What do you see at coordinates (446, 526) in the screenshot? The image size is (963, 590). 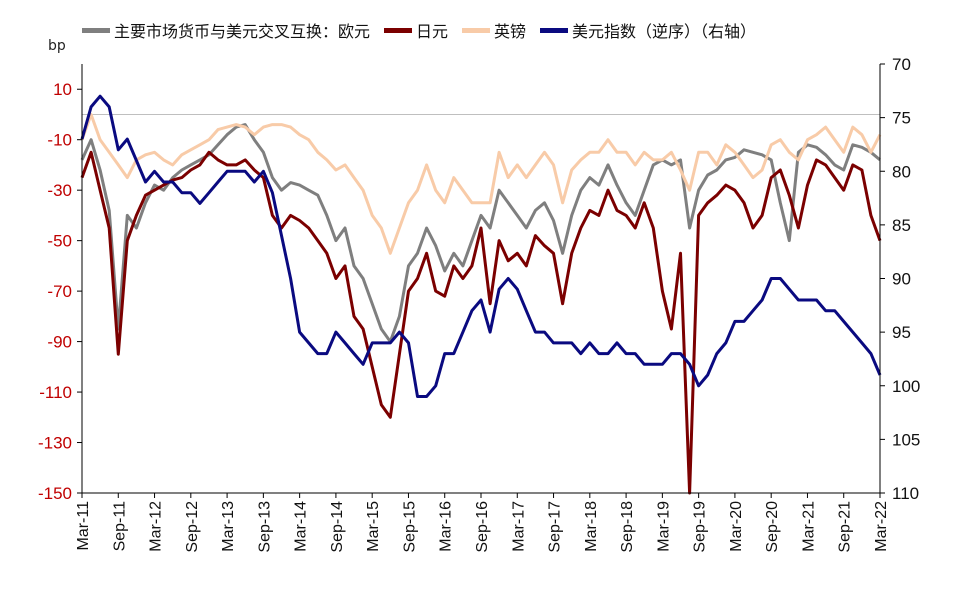 I see `x-tick-label: Mar-16` at bounding box center [446, 526].